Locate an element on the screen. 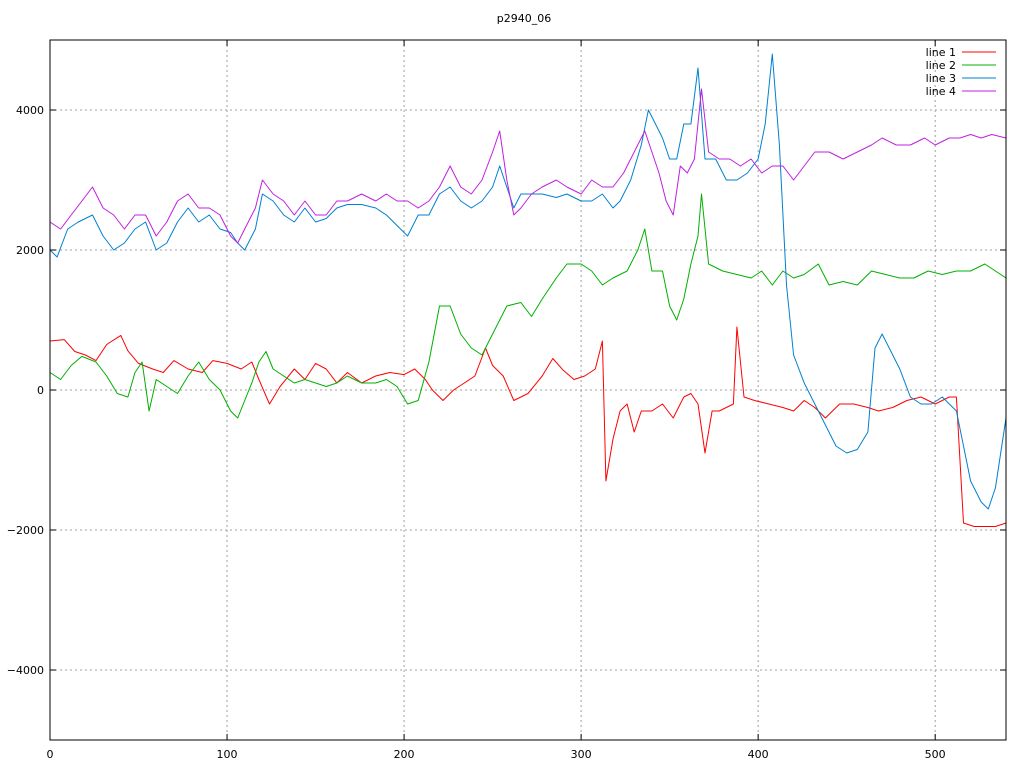  x-tick-label: 300 is located at coordinates (581, 754).